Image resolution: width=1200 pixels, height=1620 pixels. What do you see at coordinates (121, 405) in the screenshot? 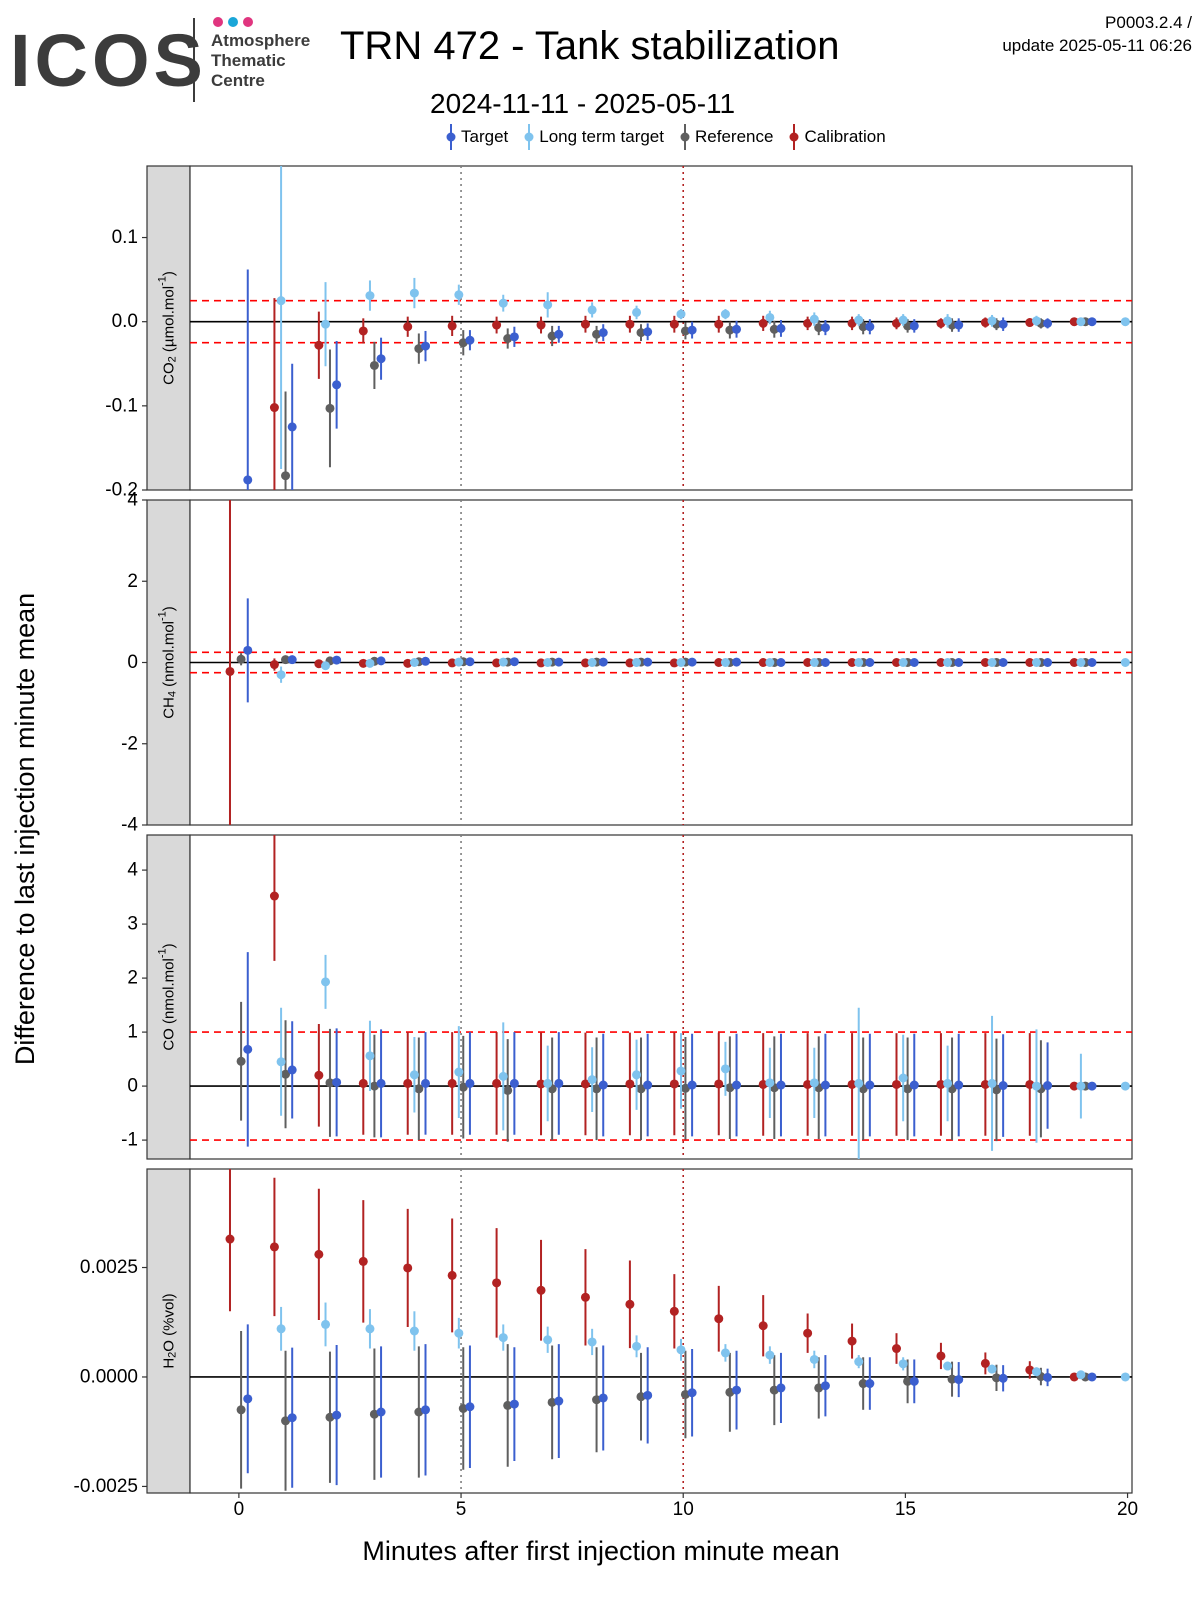
I see `y-tick-label: -0.1` at bounding box center [121, 405].